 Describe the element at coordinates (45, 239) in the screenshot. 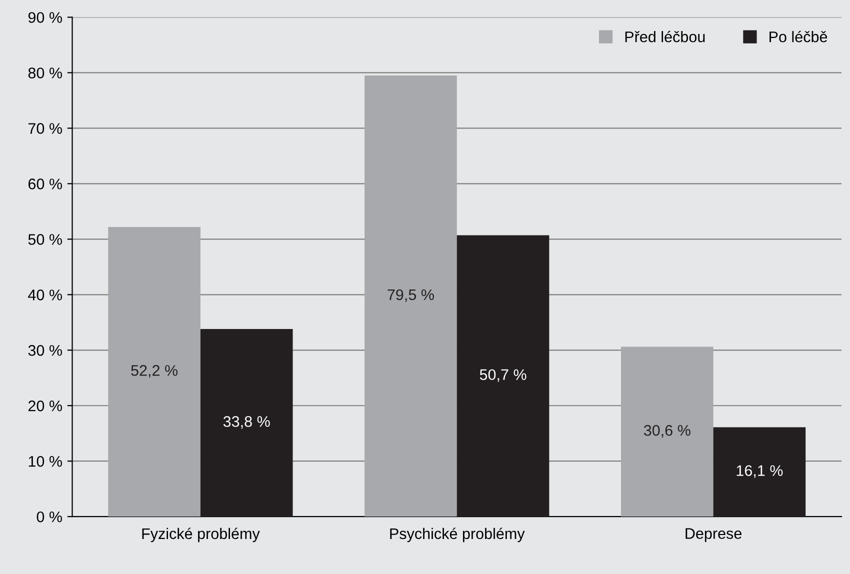

I see `y-tick-label: 50 %` at that location.